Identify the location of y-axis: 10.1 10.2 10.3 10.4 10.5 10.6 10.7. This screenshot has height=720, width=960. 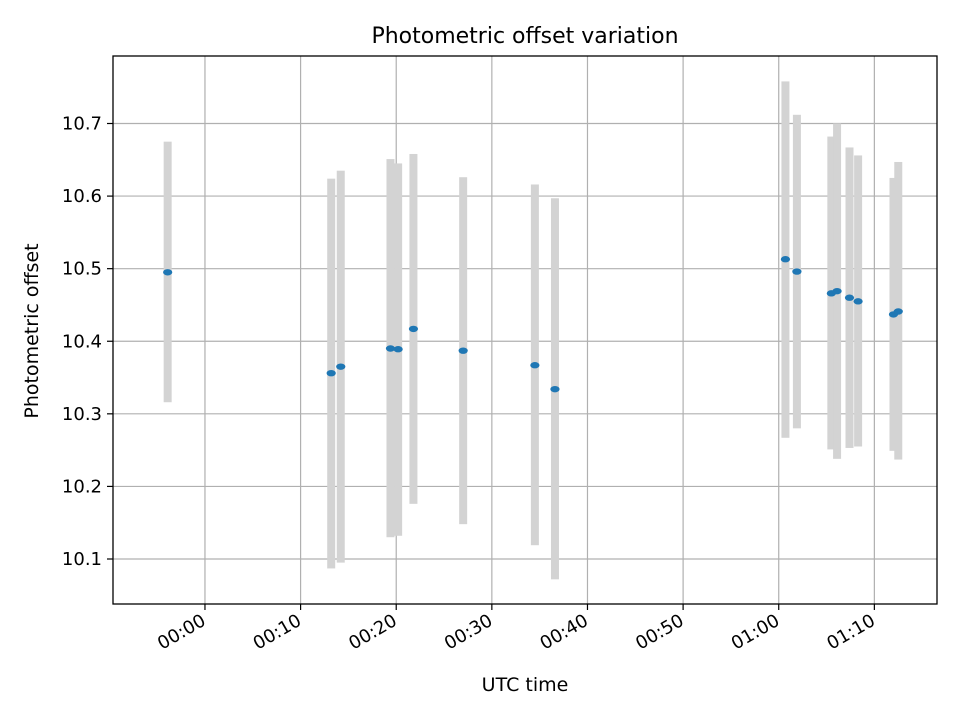
(87, 342).